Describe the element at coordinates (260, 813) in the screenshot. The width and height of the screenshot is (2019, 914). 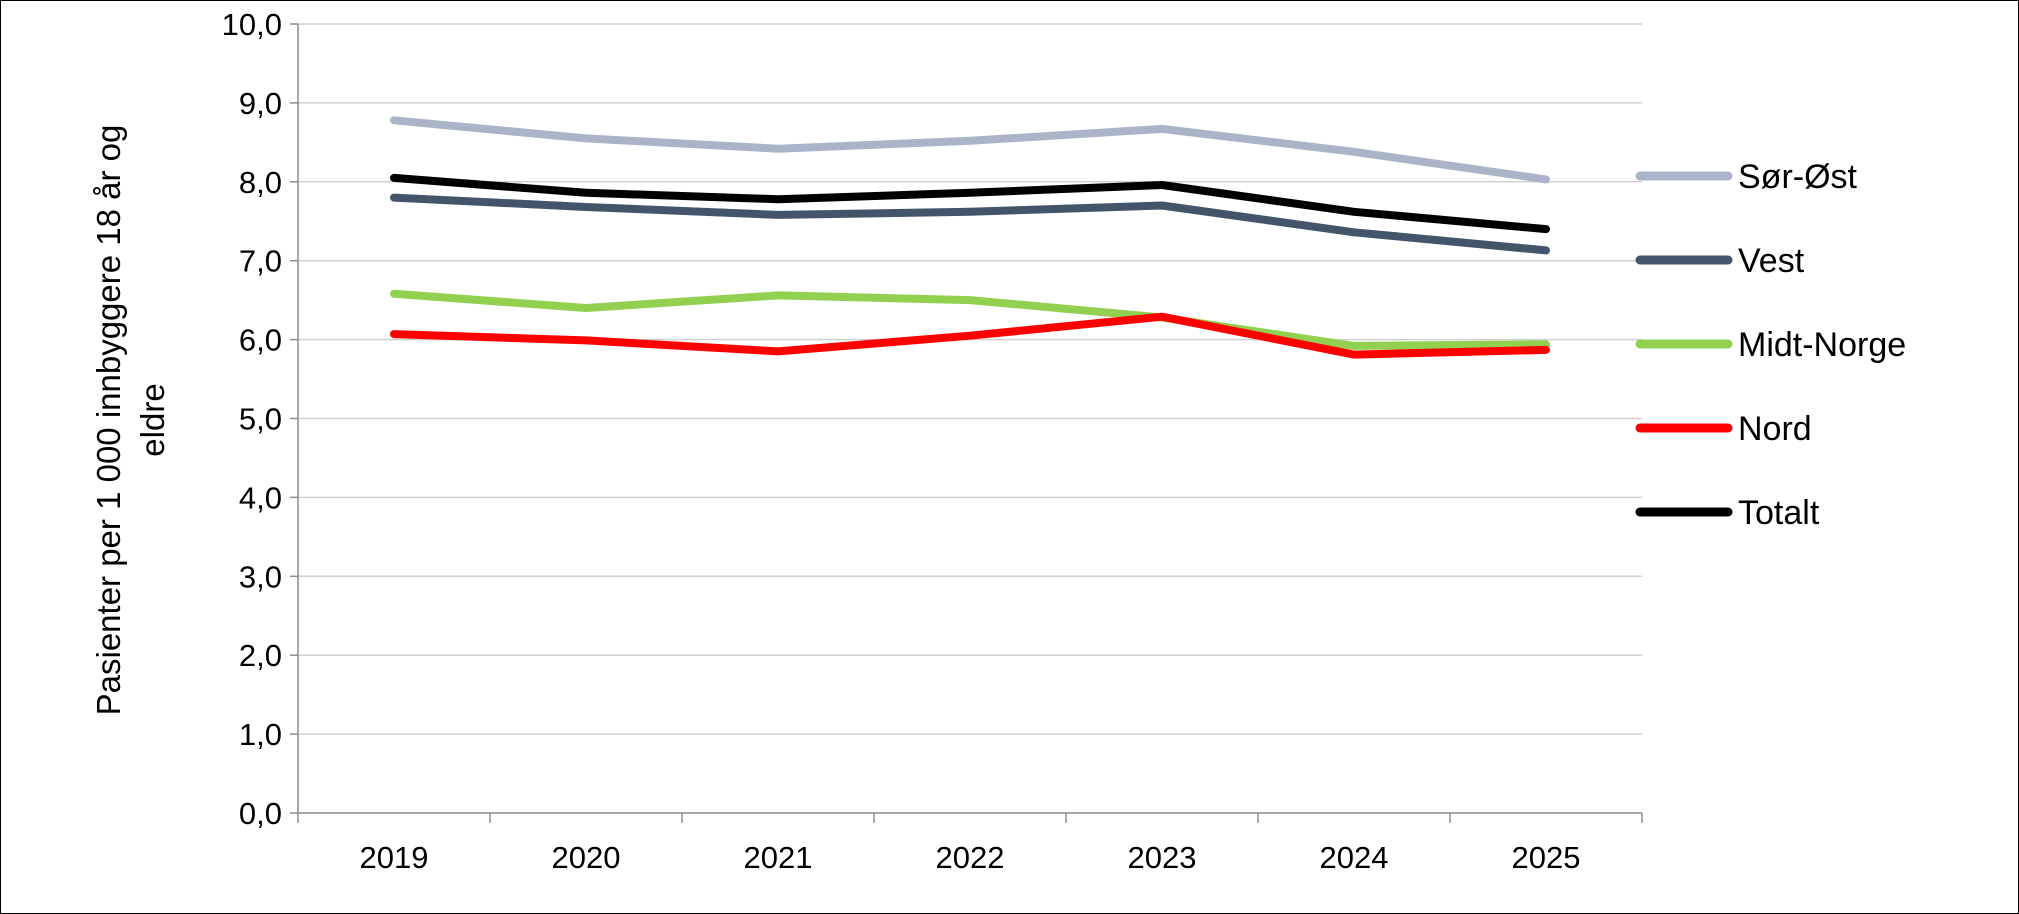
I see `y-tick-label: 0,0` at that location.